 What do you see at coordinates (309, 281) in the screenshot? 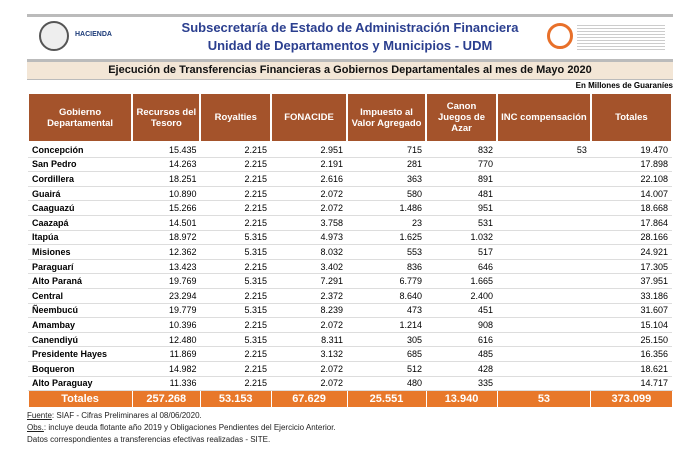
I see `table-cell: 7.291` at bounding box center [309, 281].